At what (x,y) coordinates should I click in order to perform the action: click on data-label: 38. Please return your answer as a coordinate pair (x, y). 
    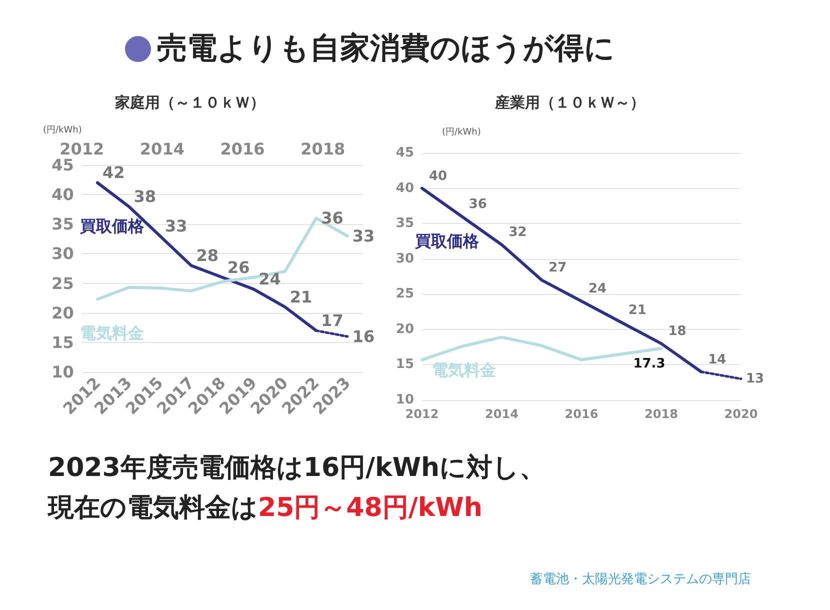
    Looking at the image, I should click on (145, 196).